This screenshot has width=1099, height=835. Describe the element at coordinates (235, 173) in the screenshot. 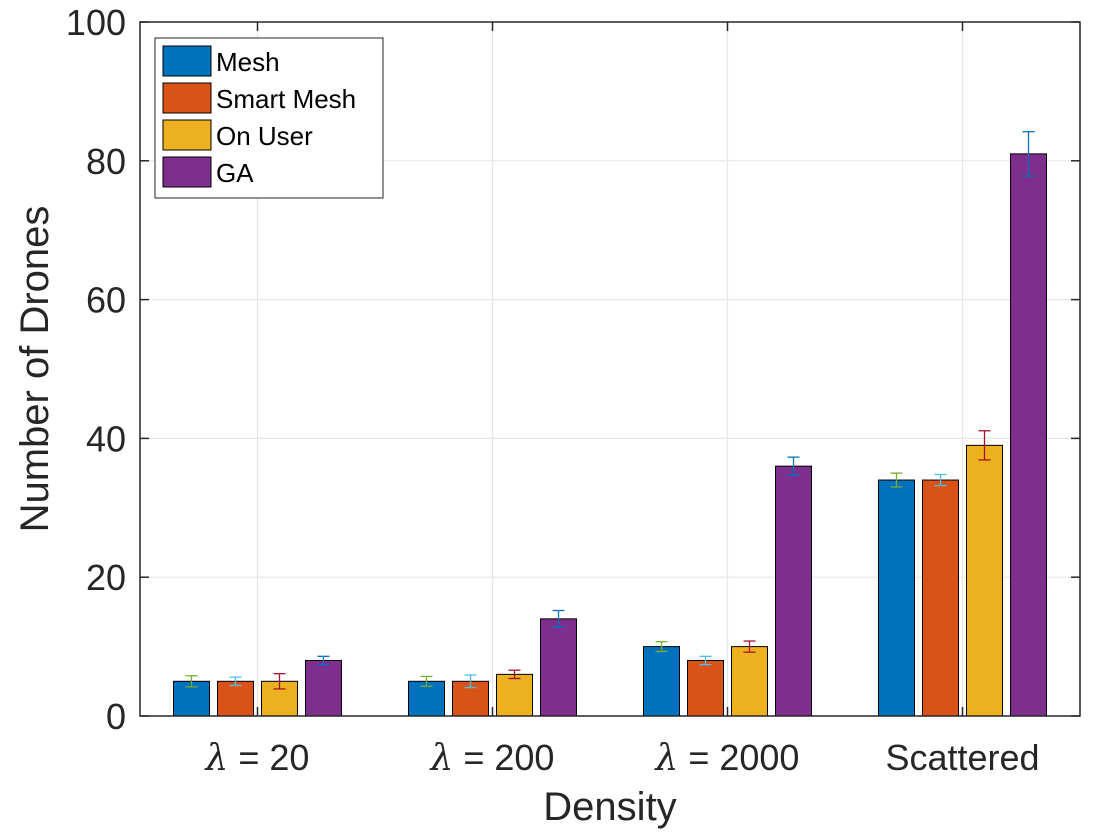

I see `legend-label: GA` at that location.